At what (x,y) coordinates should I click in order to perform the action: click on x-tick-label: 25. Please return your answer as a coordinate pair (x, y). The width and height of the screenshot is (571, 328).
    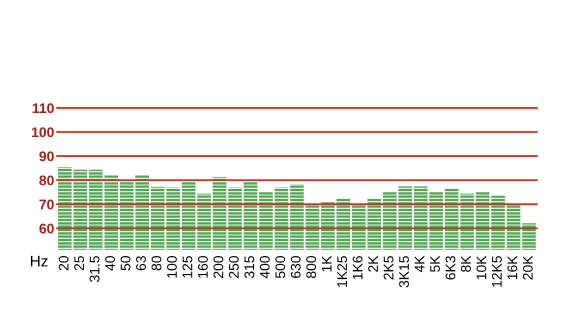
    Looking at the image, I should click on (79, 263).